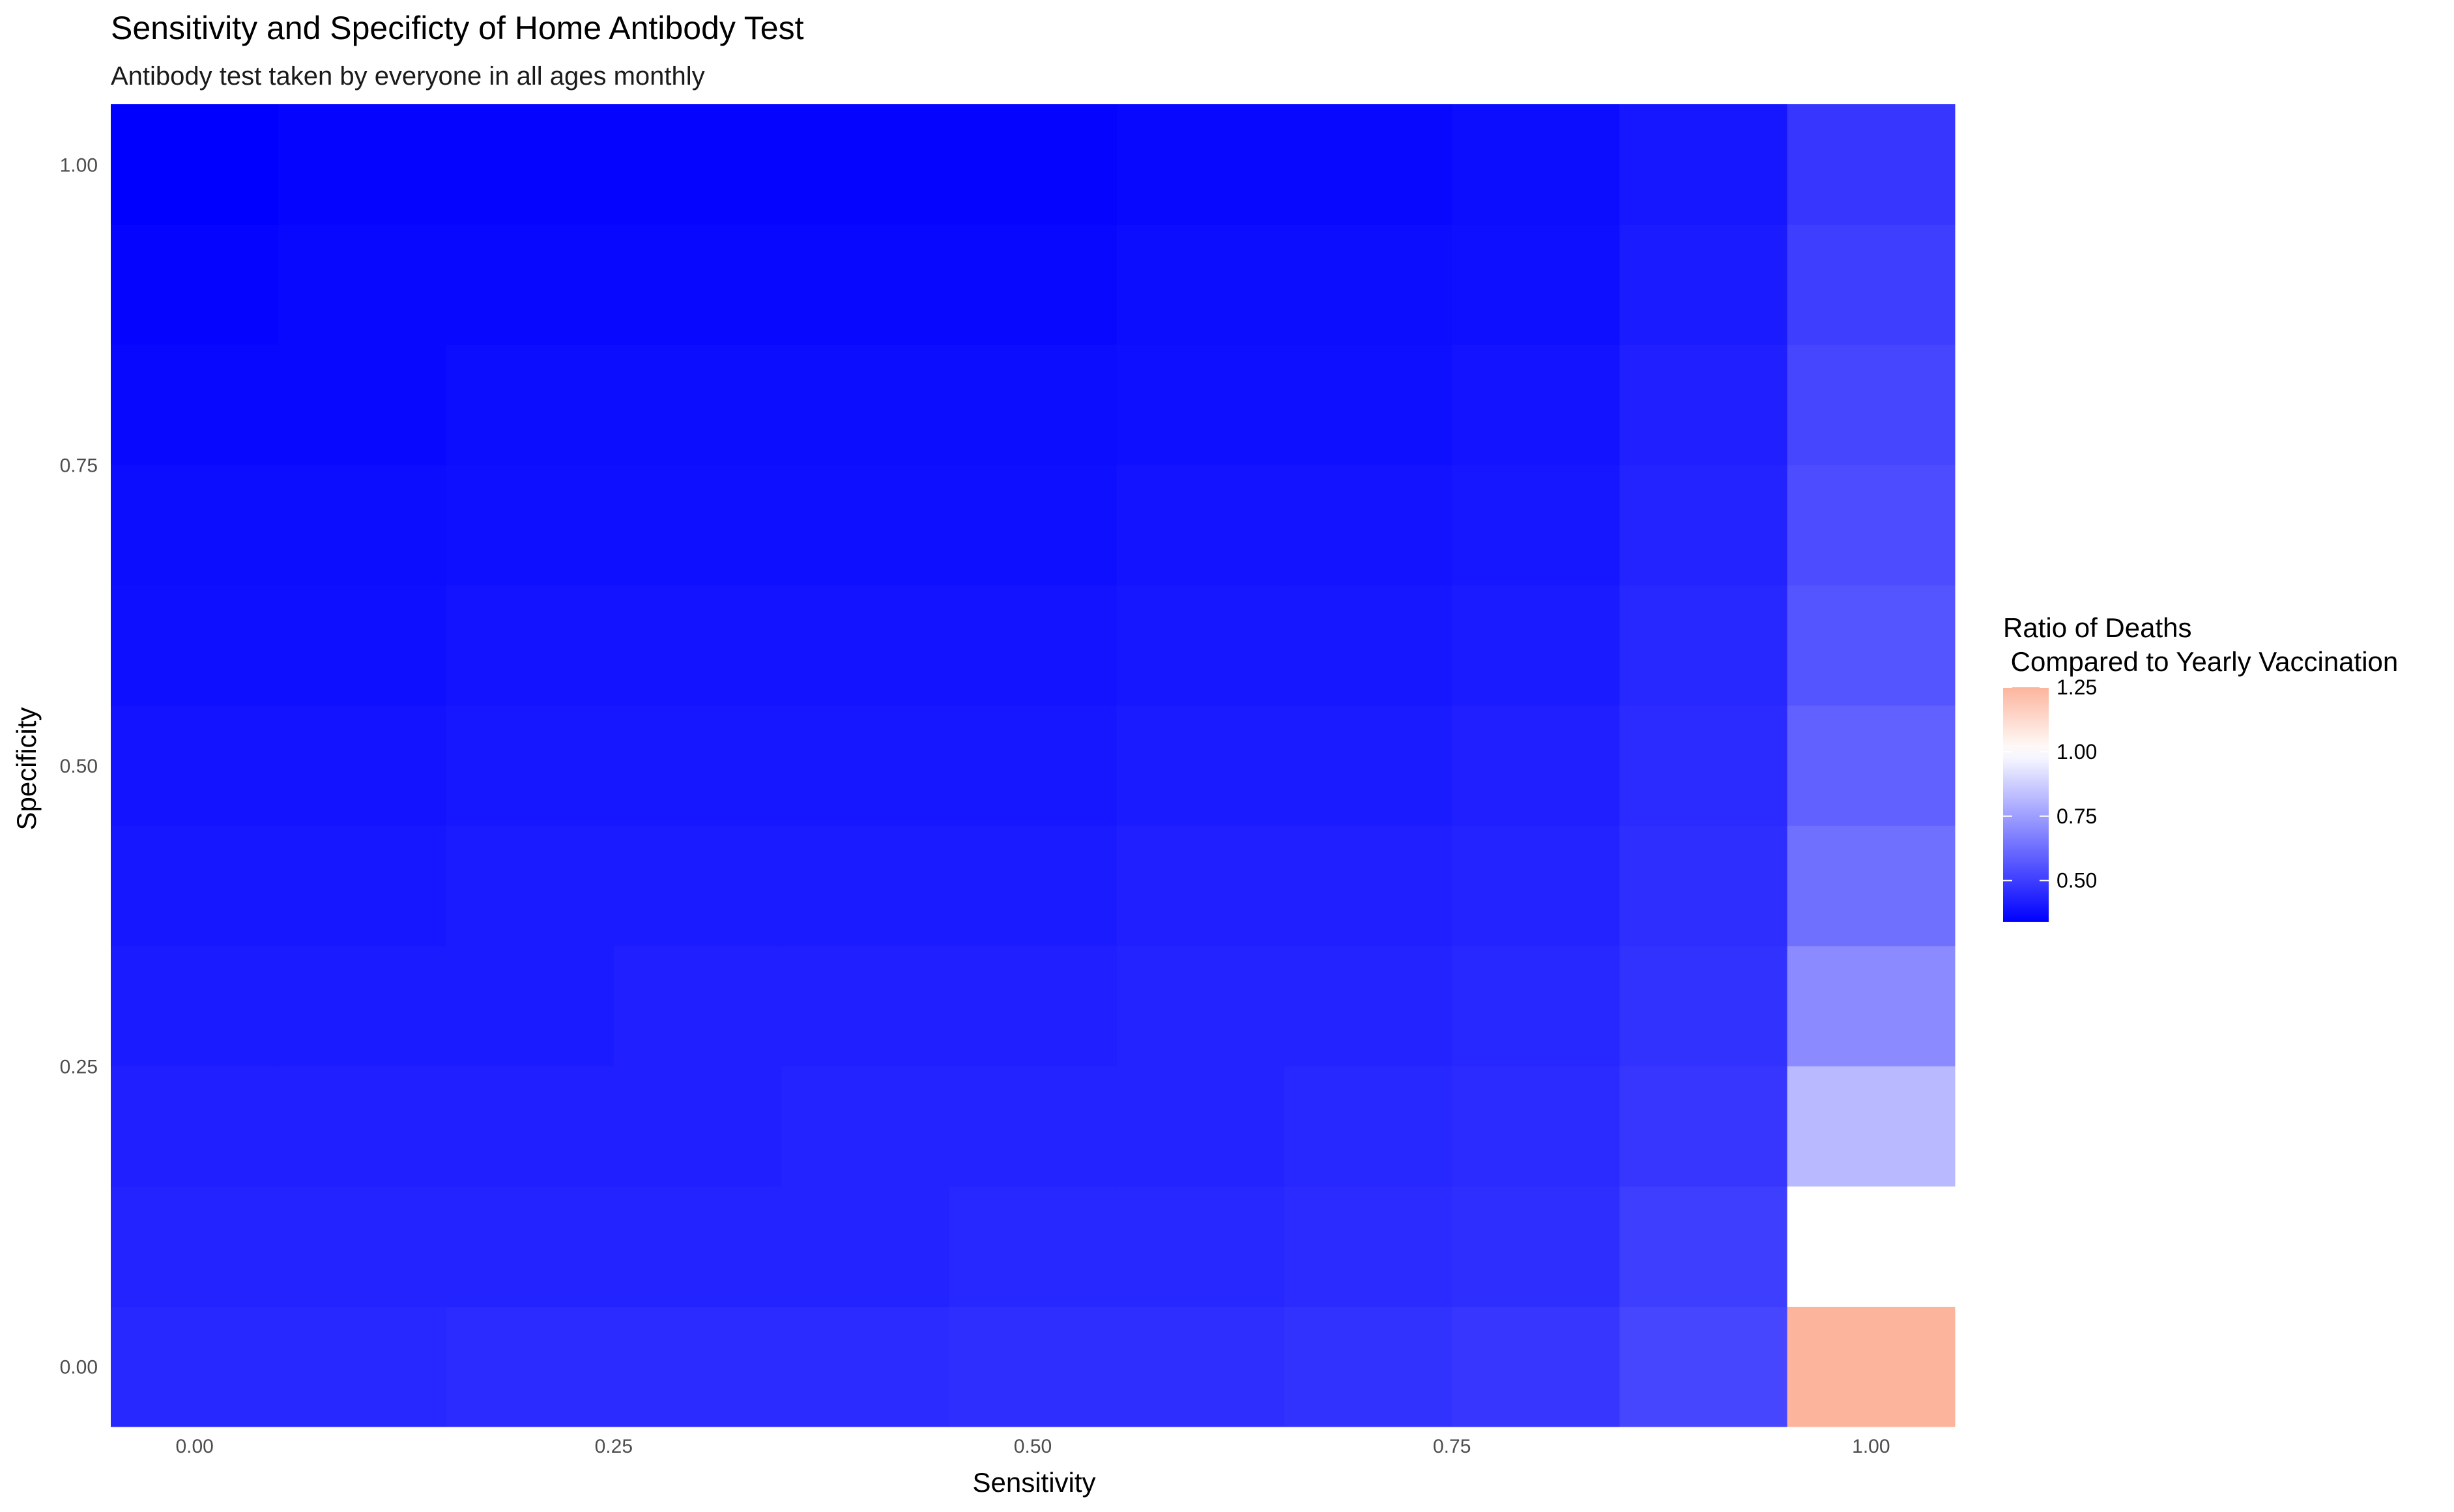 The width and height of the screenshot is (2454, 1512). What do you see at coordinates (2050, 784) in the screenshot?
I see `legend-ticks: 1.25 1.00 0.75 0.50` at bounding box center [2050, 784].